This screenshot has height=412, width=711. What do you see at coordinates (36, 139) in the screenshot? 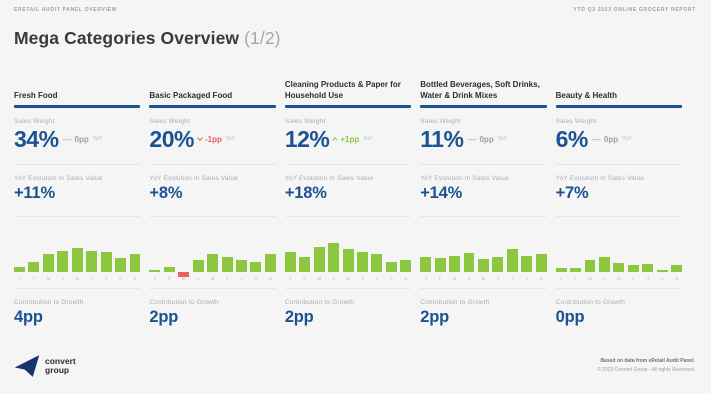
I see `sales-weight-value: 34%` at bounding box center [36, 139].